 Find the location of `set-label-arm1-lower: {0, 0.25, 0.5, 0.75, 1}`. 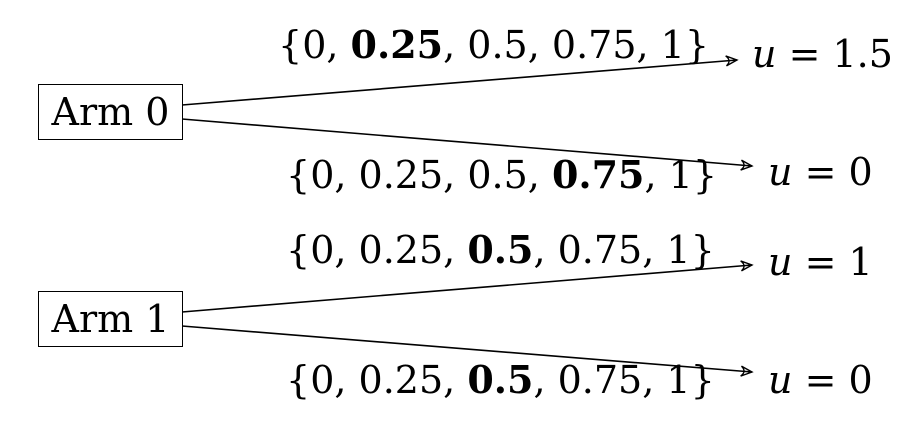

set-label-arm1-lower: {0, 0.25, 0.5, 0.75, 1} is located at coordinates (500, 380).